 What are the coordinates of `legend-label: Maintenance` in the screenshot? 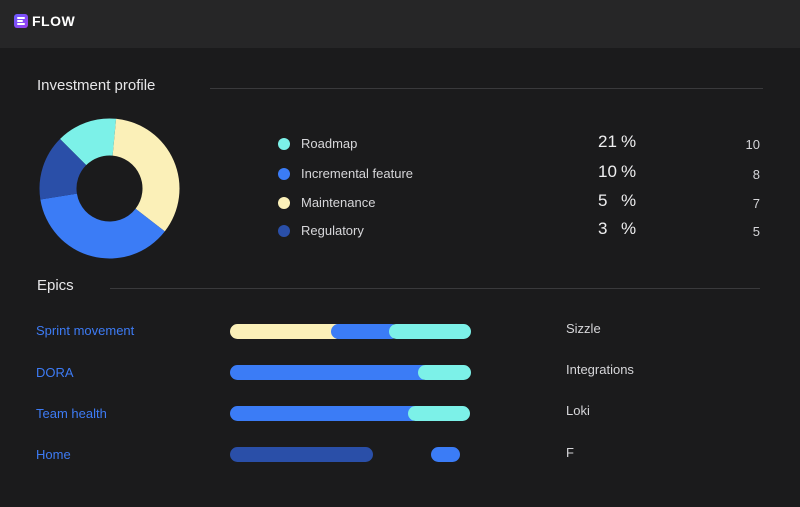 It's located at (338, 202).